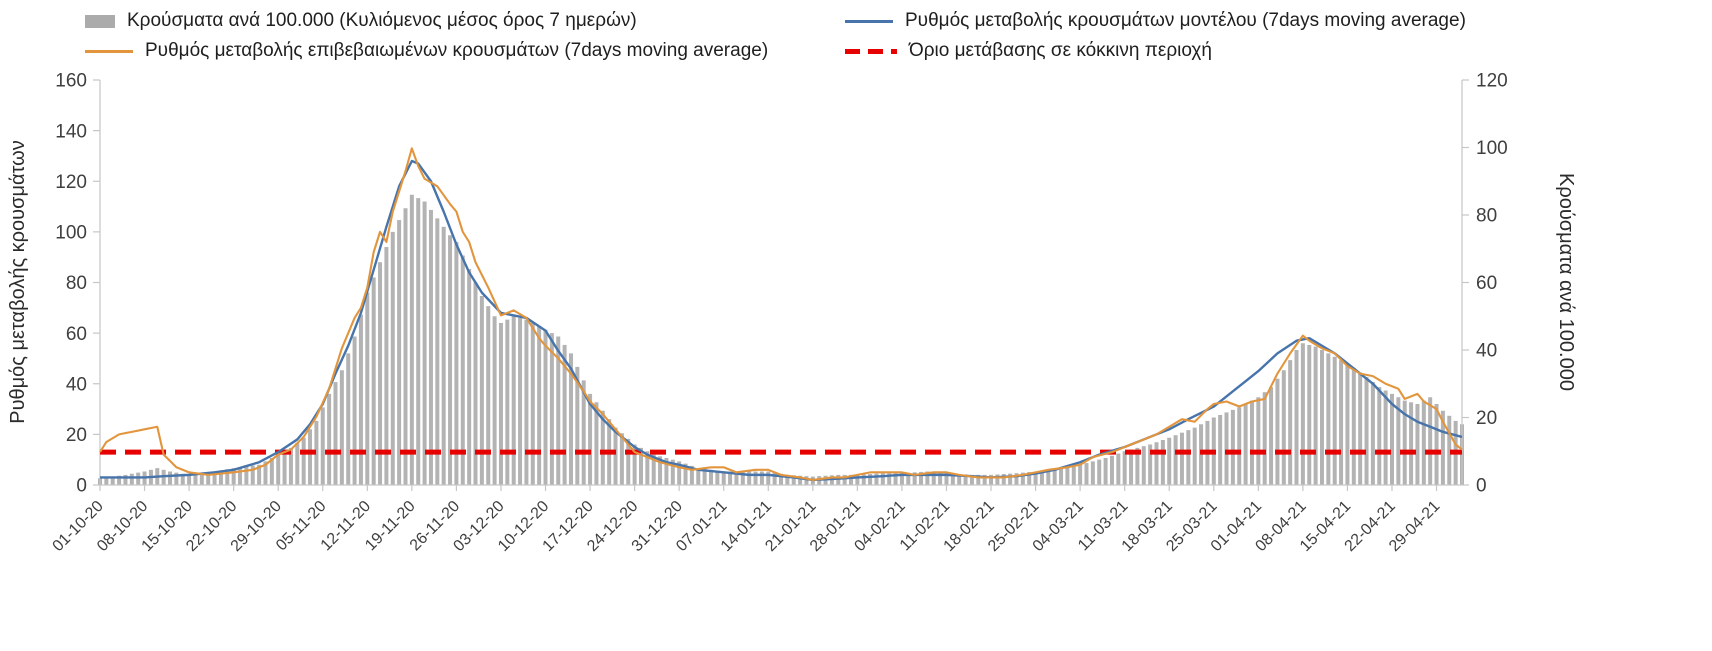  Describe the element at coordinates (76, 334) in the screenshot. I see `left-tick-label: 60` at that location.